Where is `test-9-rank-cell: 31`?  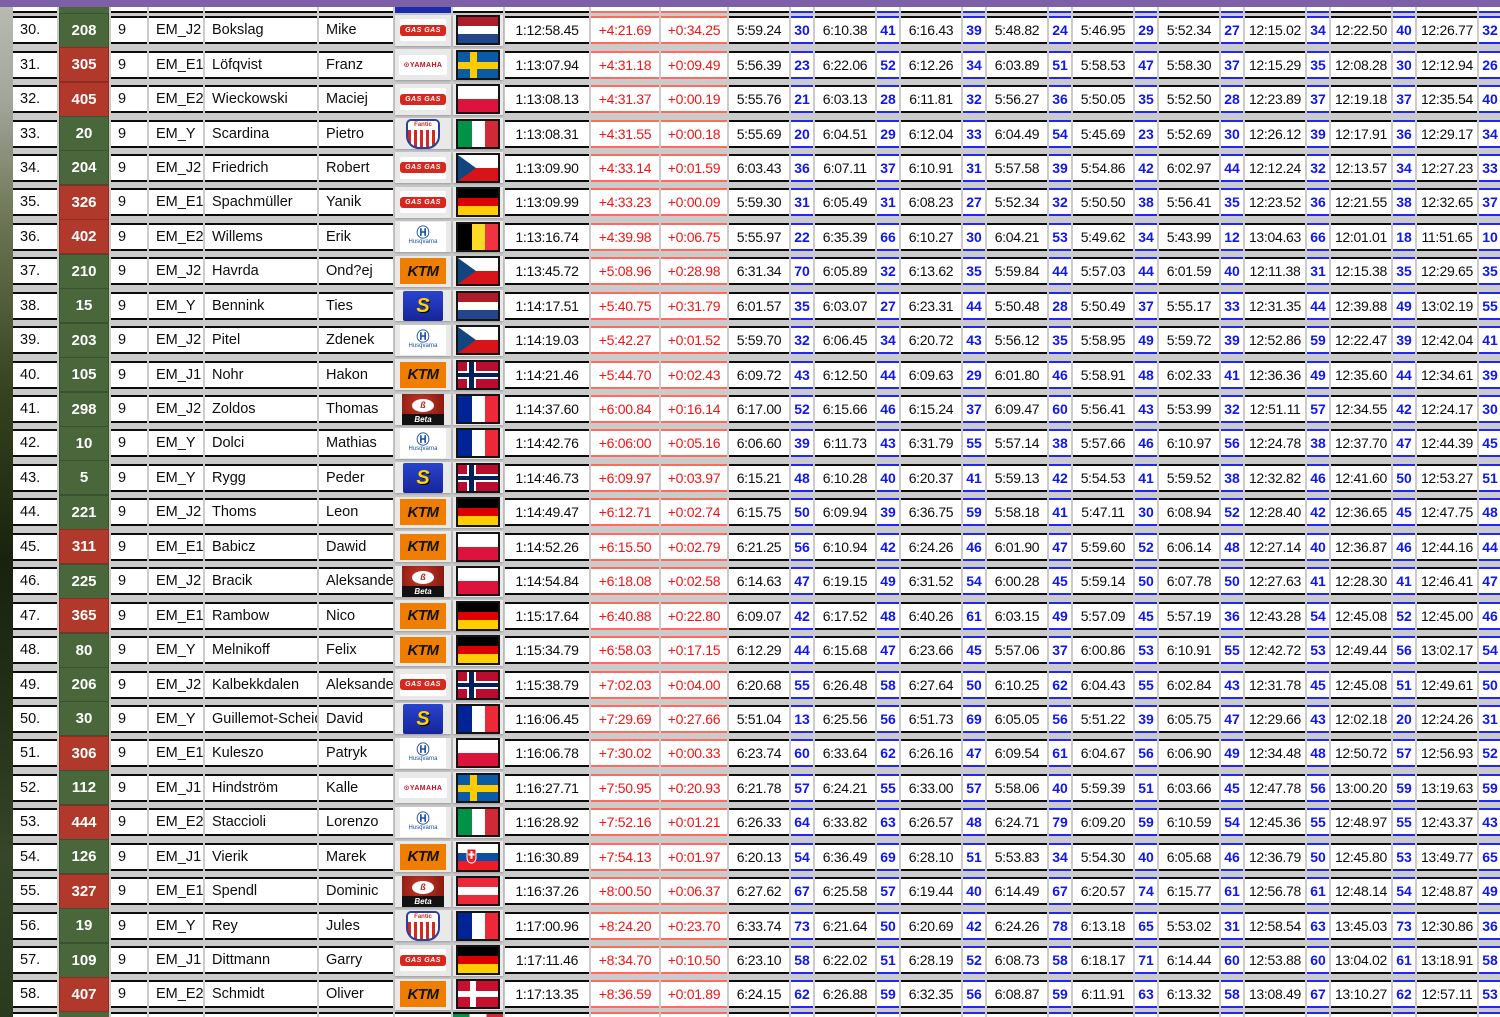 test-9-rank-cell: 31 is located at coordinates (1489, 718).